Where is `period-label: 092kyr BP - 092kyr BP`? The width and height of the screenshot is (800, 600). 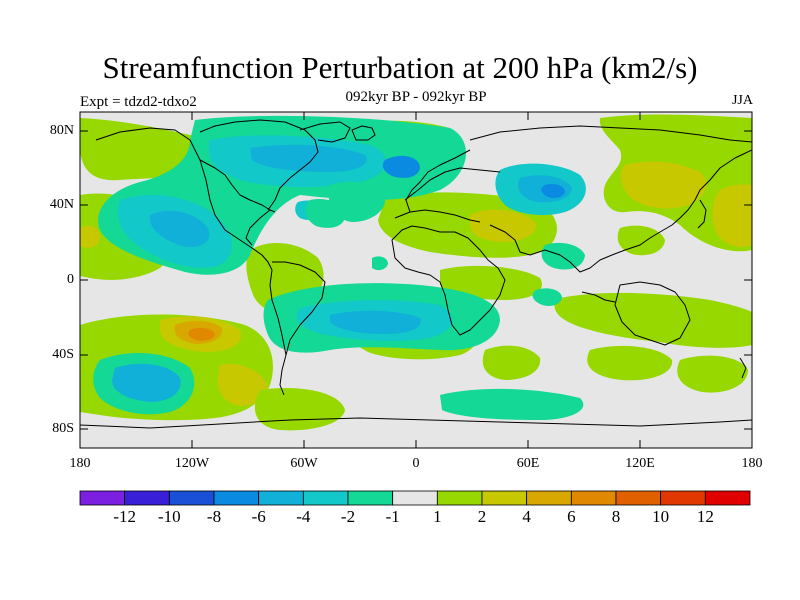
period-label: 092kyr BP - 092kyr BP is located at coordinates (416, 97).